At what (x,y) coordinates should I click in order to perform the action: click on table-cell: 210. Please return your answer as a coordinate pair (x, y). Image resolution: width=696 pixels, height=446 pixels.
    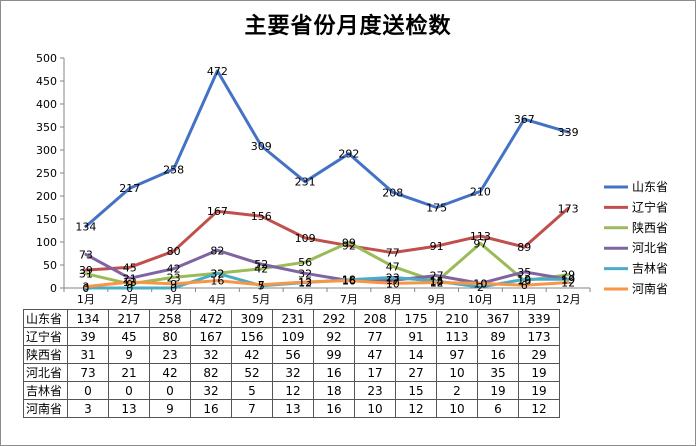
    Looking at the image, I should click on (457, 318).